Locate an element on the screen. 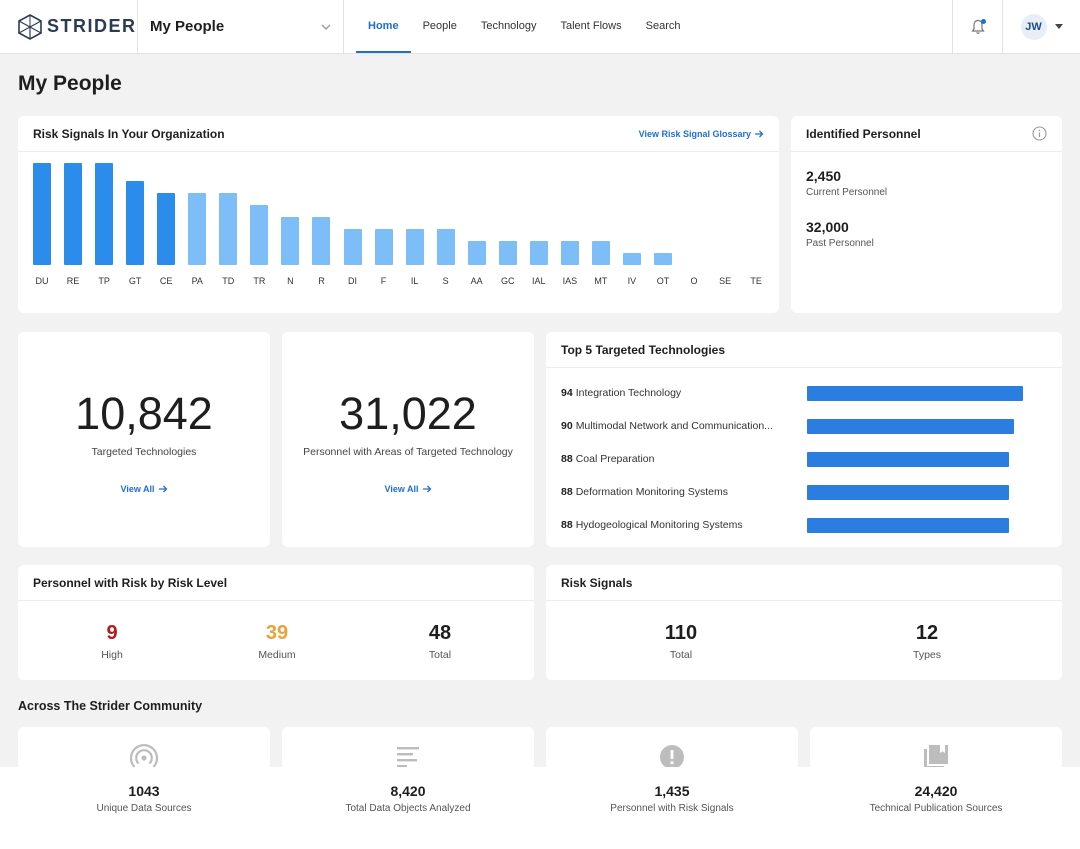 Image resolution: width=1080 pixels, height=849 pixels. targeted-technologies-label: Targeted Technologies is located at coordinates (144, 452).